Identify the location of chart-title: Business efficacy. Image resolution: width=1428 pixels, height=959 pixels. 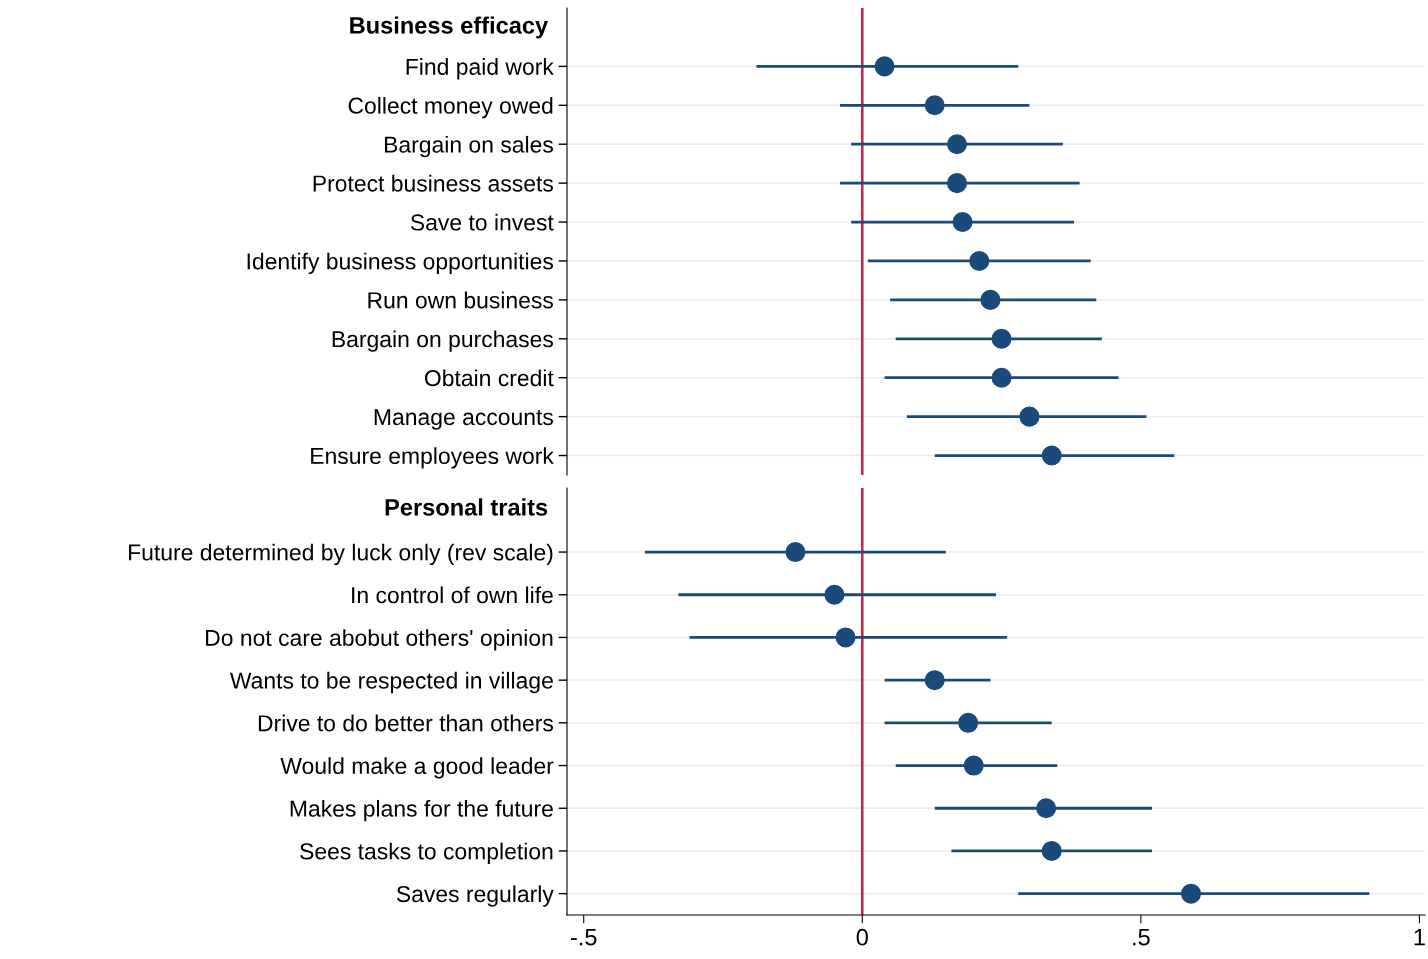
(449, 27).